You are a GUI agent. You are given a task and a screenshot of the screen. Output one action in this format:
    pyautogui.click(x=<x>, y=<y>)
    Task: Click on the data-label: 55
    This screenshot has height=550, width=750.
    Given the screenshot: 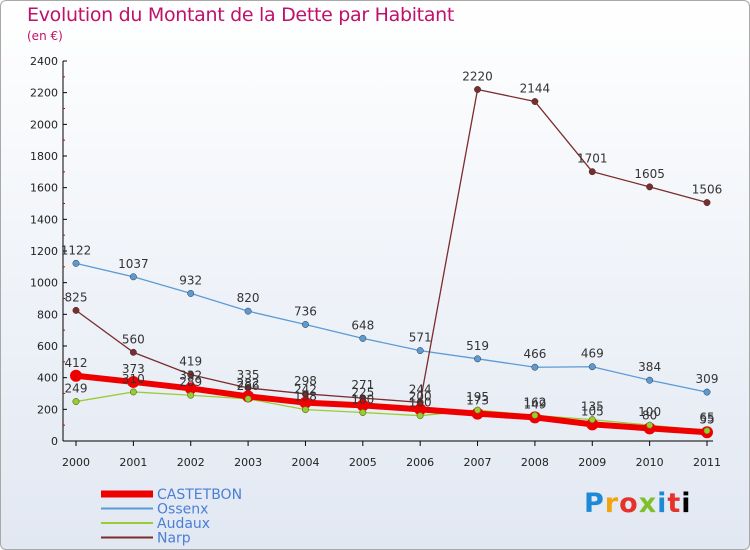 What is the action you would take?
    pyautogui.click(x=706, y=419)
    